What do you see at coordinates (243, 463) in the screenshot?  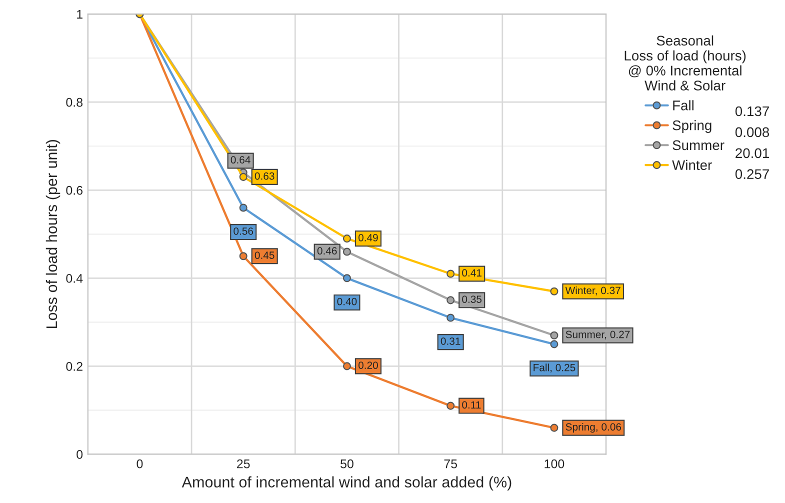 I see `x-tick-label: 25` at bounding box center [243, 463].